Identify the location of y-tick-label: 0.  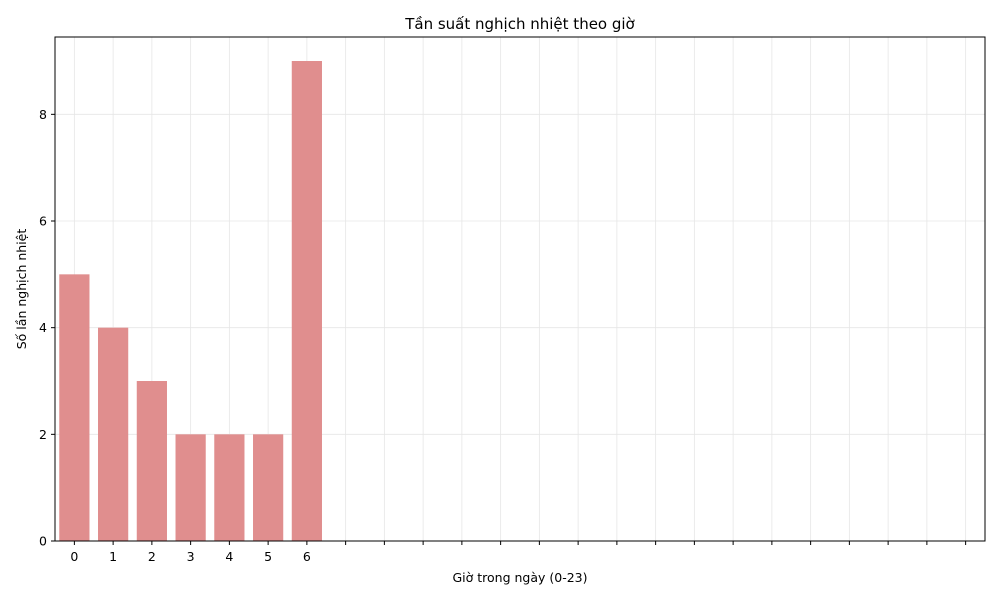
(43, 541).